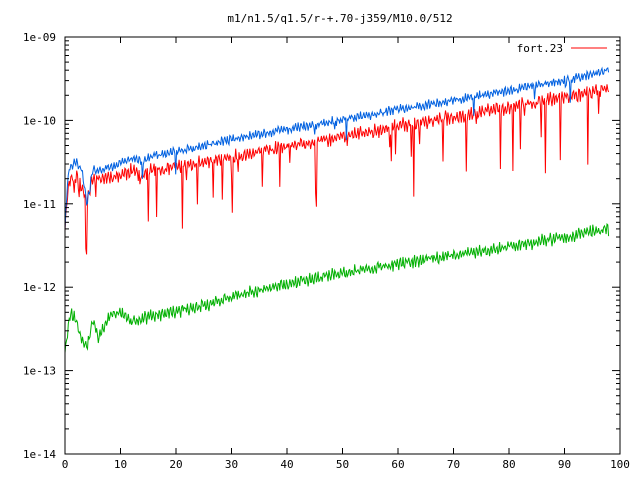  I want to click on y-tick-label: 1e-14, so click(39, 454).